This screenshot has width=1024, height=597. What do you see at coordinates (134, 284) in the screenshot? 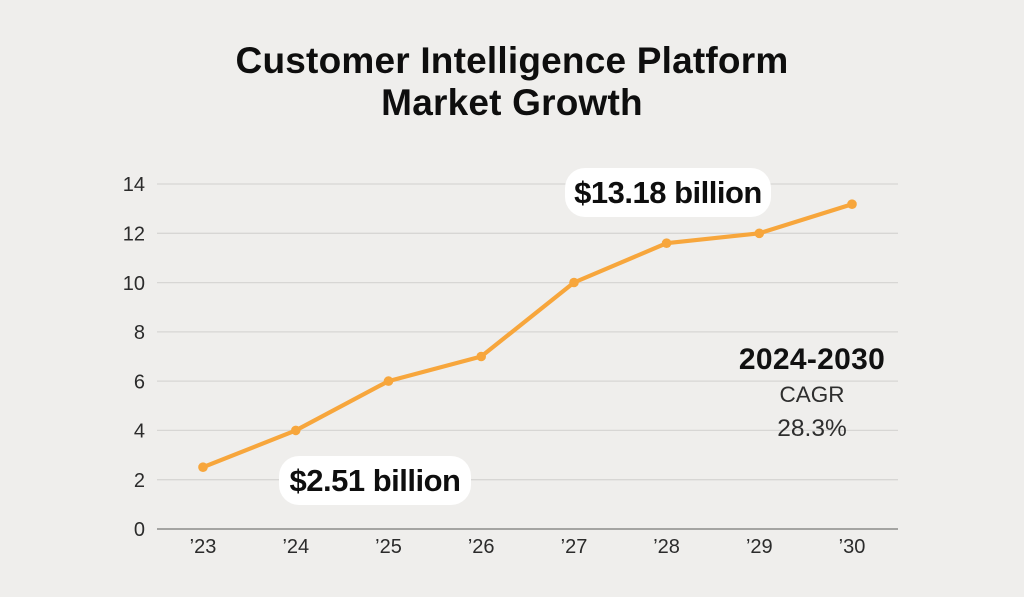
I see `svg-text: 10` at bounding box center [134, 284].